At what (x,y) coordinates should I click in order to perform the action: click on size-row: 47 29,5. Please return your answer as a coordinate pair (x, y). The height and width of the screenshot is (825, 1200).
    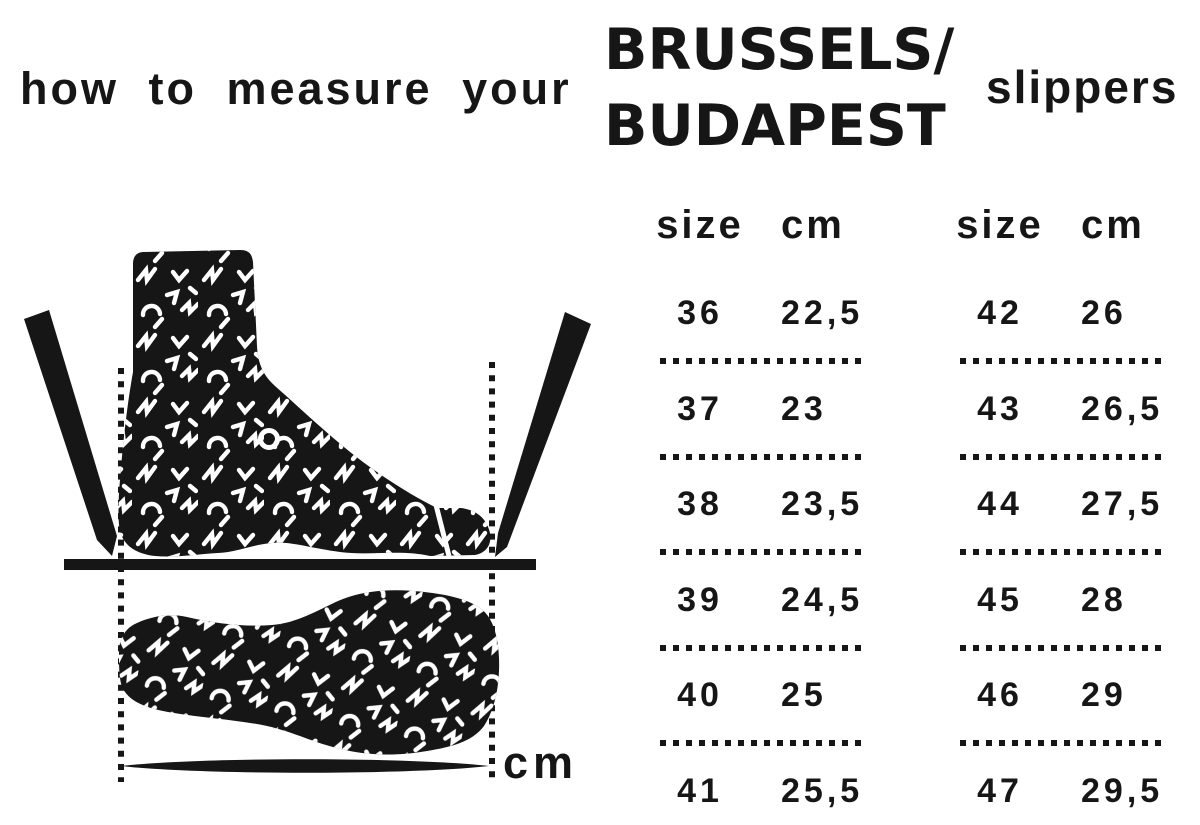
    Looking at the image, I should click on (1060, 791).